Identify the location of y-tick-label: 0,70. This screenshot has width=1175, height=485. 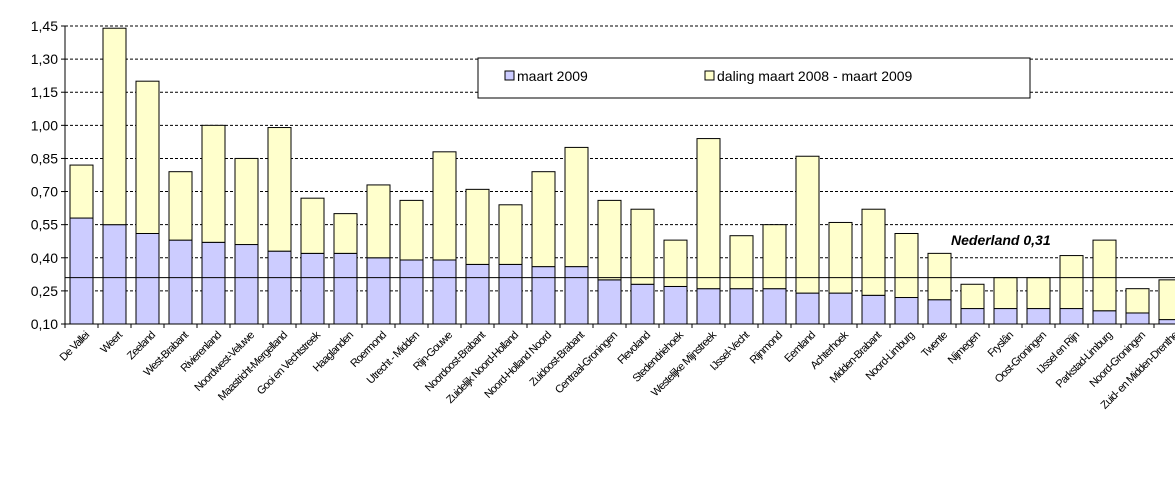
(44, 192).